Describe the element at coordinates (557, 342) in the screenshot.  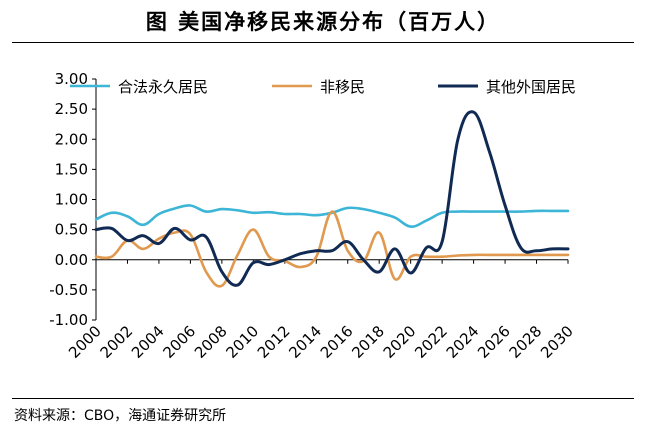
I see `x-tick-label: 2030` at that location.